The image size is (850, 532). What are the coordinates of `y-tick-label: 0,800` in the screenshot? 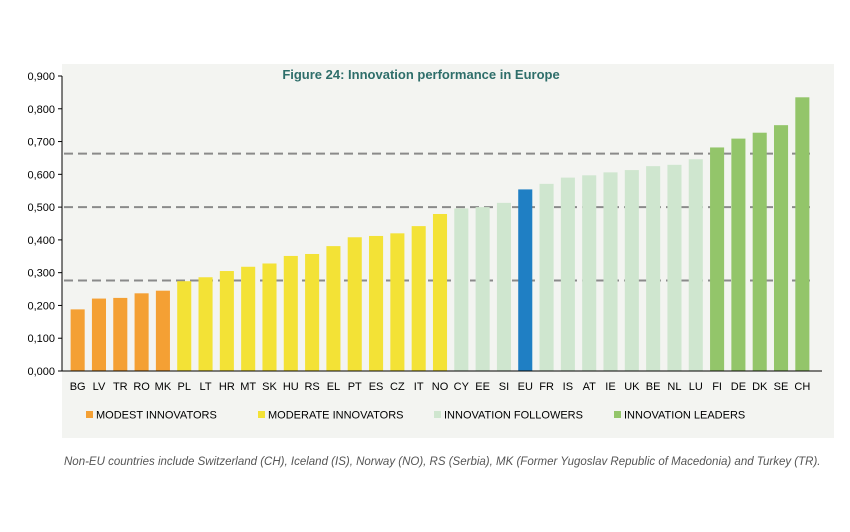 It's located at (41, 110).